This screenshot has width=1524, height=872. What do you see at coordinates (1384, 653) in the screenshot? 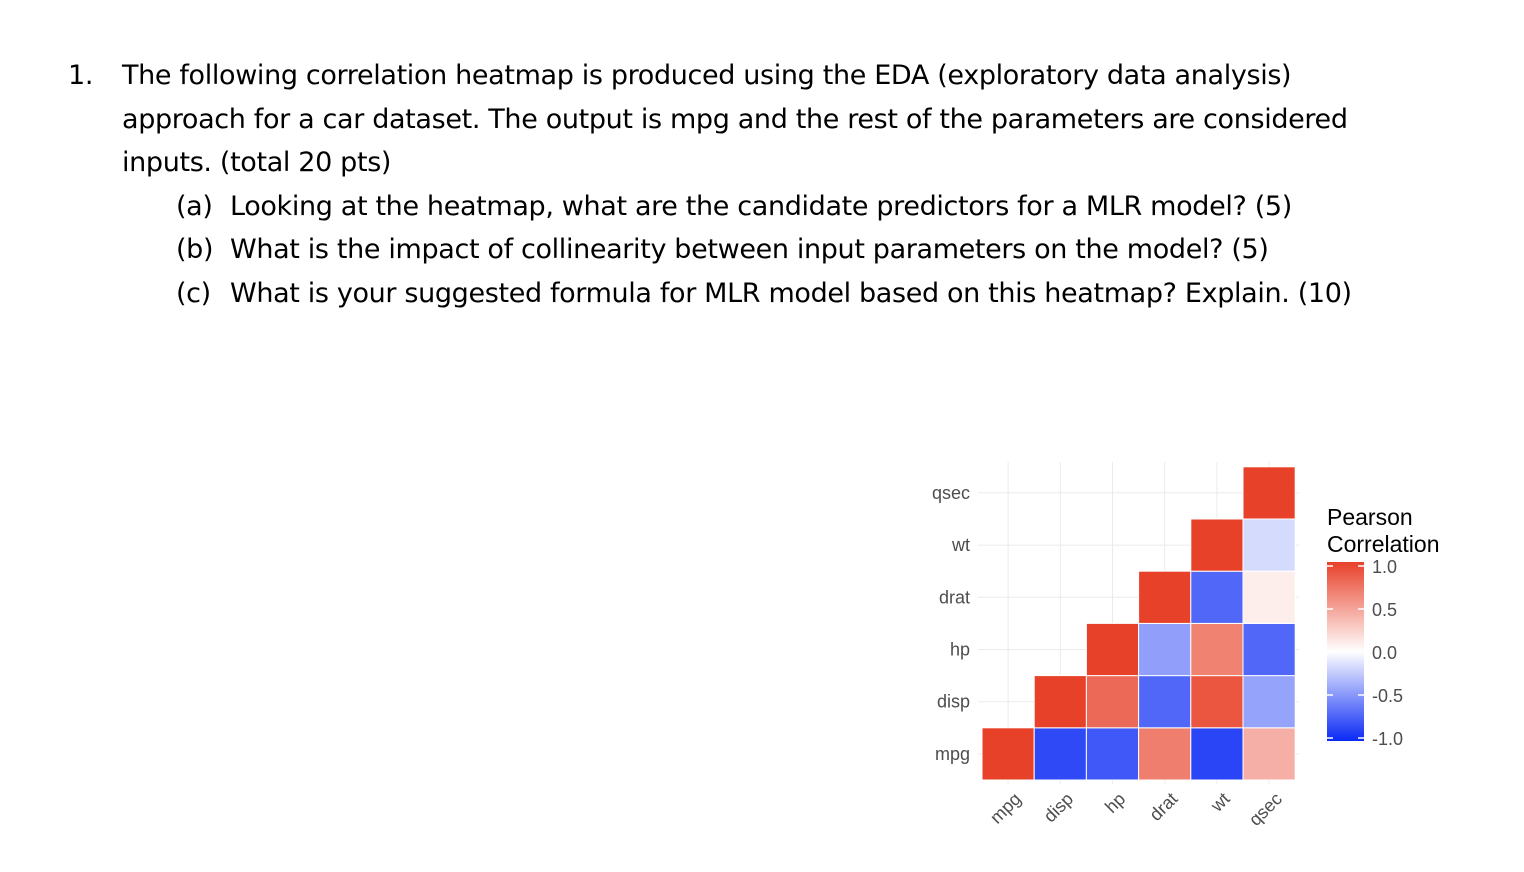
I see `legend-tick-label: 0.0` at bounding box center [1384, 653].